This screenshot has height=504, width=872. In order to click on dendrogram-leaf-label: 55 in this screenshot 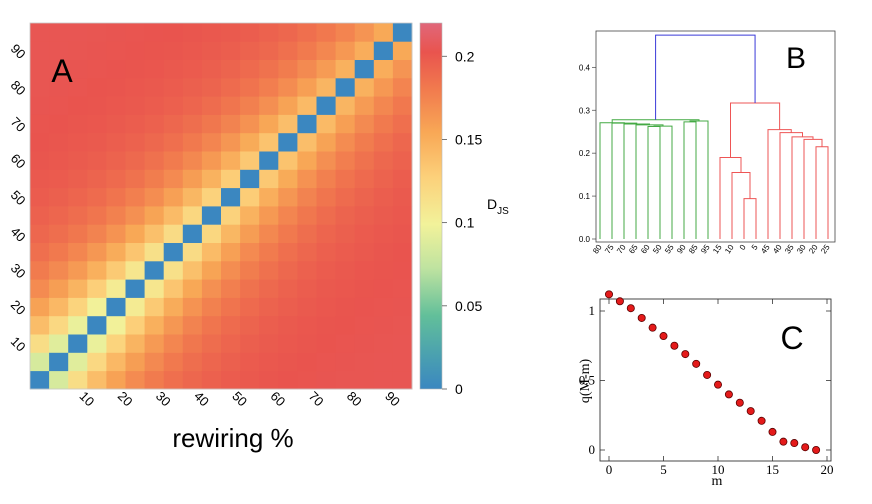, I will do `click(669, 249)`.